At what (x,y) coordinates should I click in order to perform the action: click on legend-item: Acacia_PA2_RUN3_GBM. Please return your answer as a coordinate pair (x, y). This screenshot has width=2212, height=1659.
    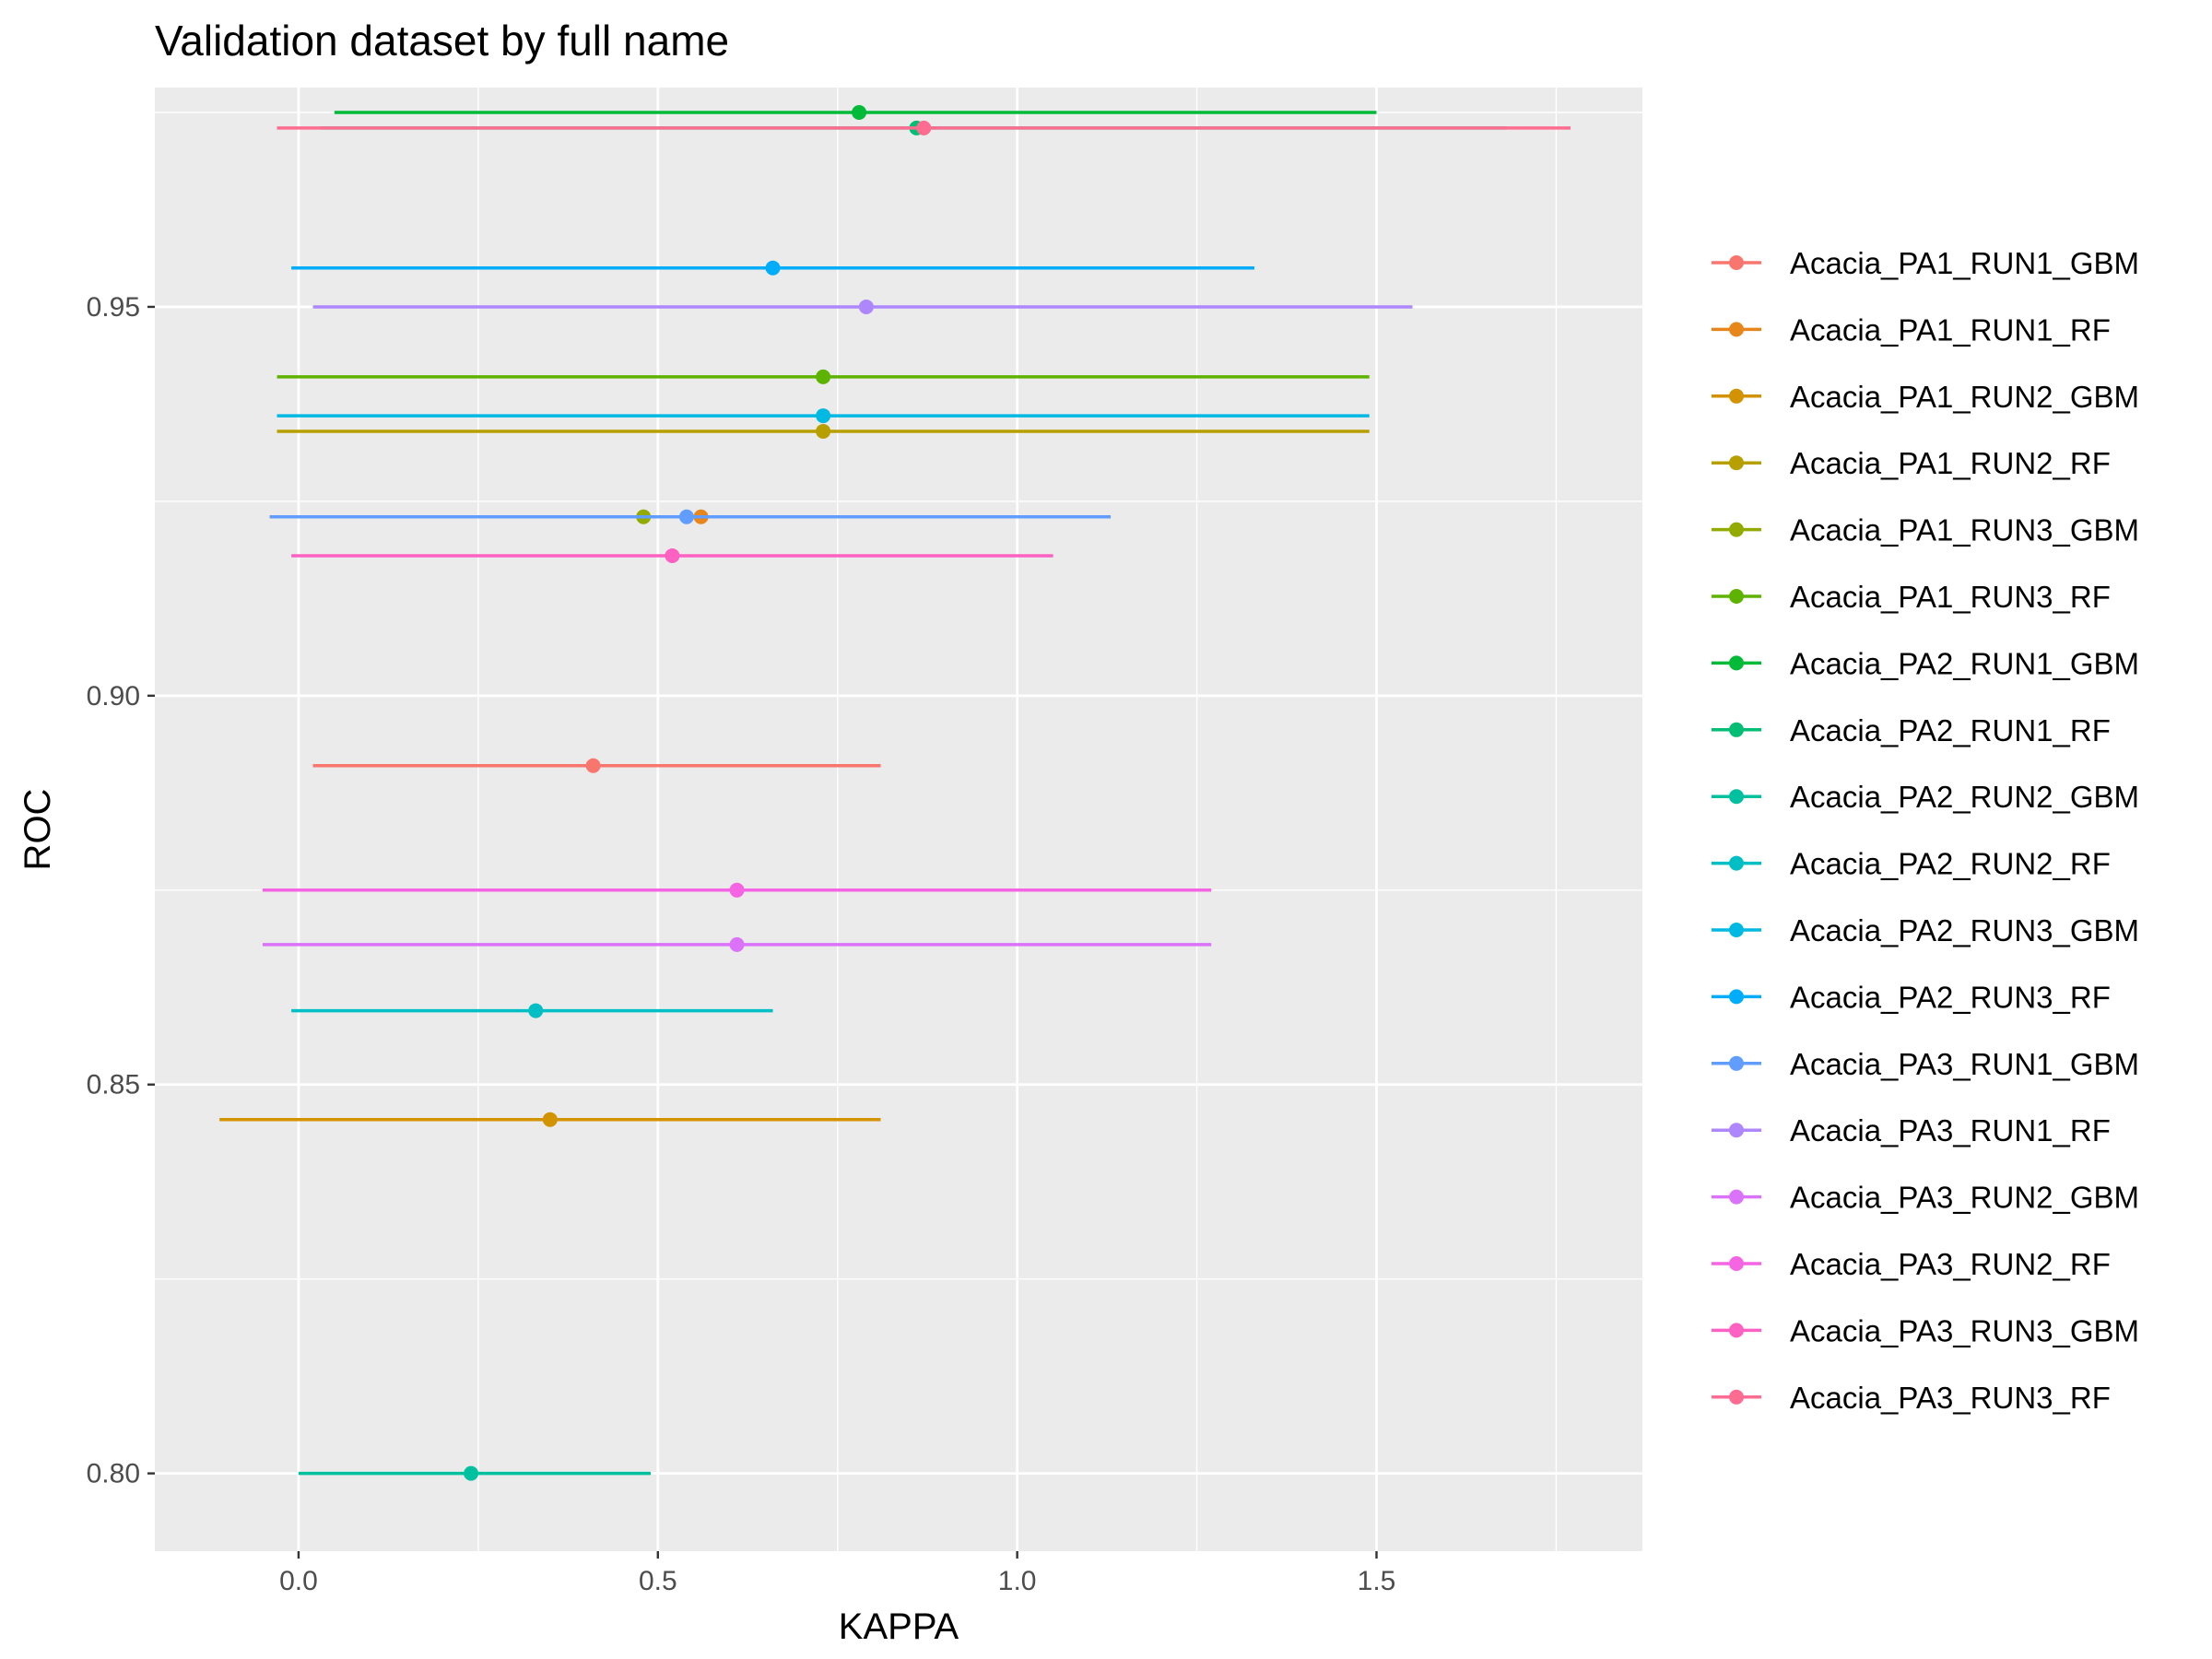
    Looking at the image, I should click on (1925, 930).